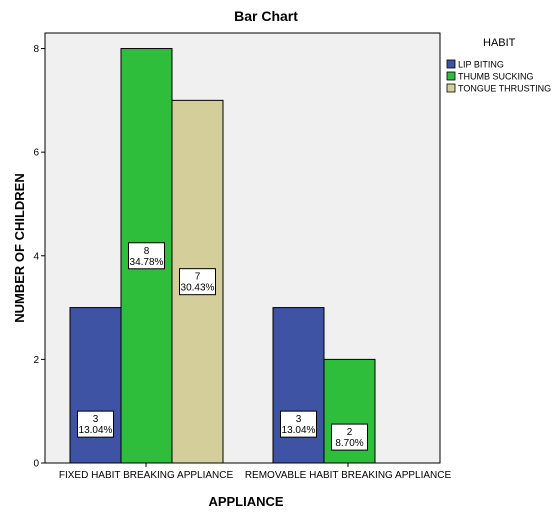 This screenshot has width=555, height=513. I want to click on y-tick-label: 6, so click(36, 153).